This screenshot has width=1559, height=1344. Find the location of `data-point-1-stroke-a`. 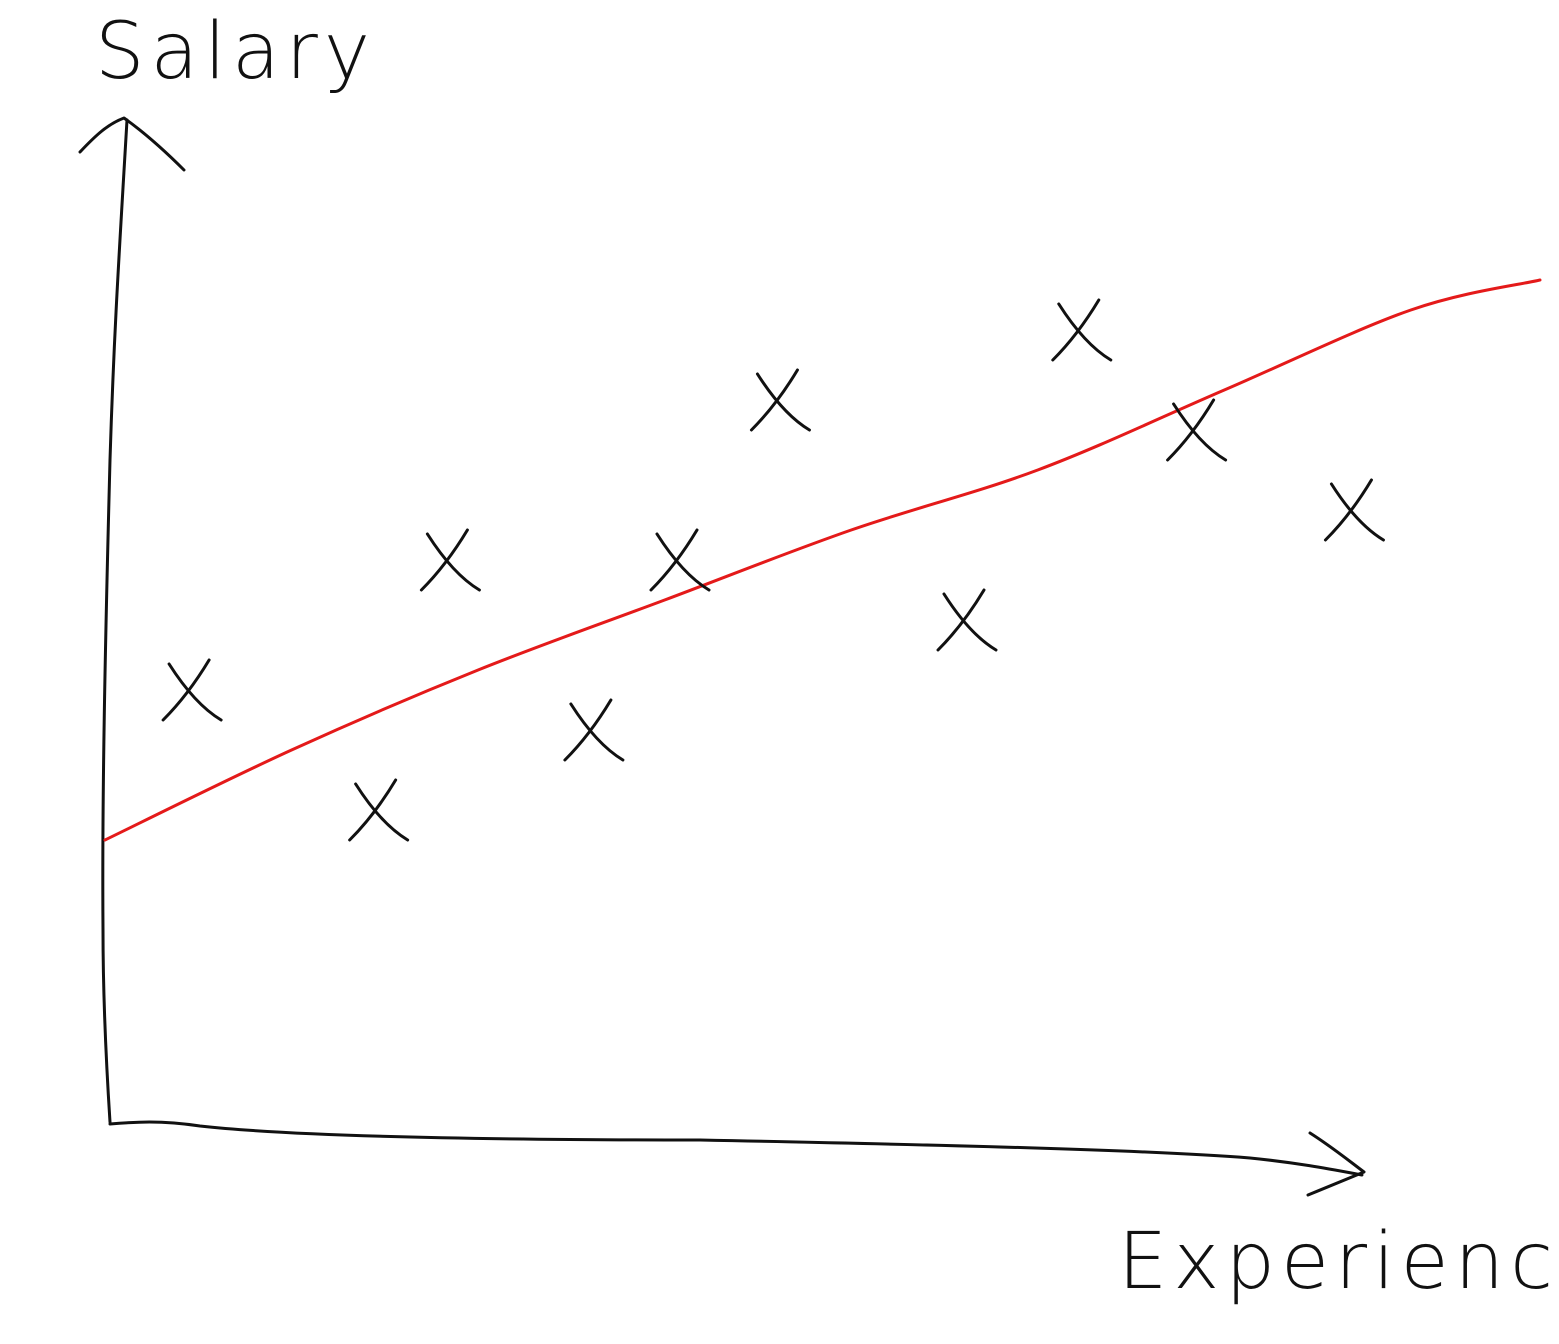

data-point-1-stroke-a is located at coordinates (195, 692).